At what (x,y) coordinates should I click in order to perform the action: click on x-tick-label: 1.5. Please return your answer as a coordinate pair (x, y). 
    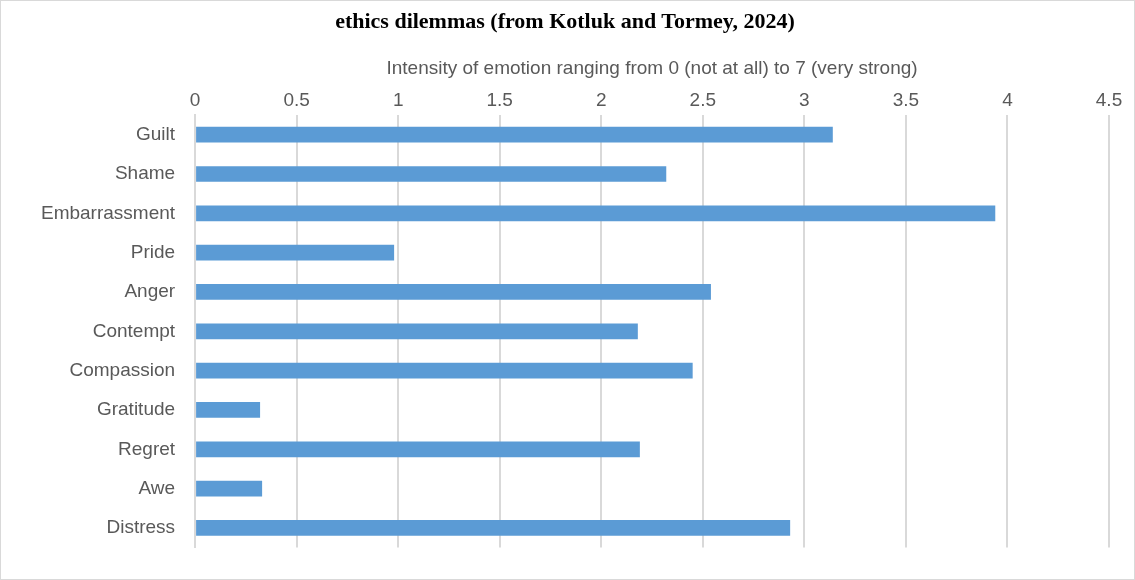
    Looking at the image, I should click on (499, 99).